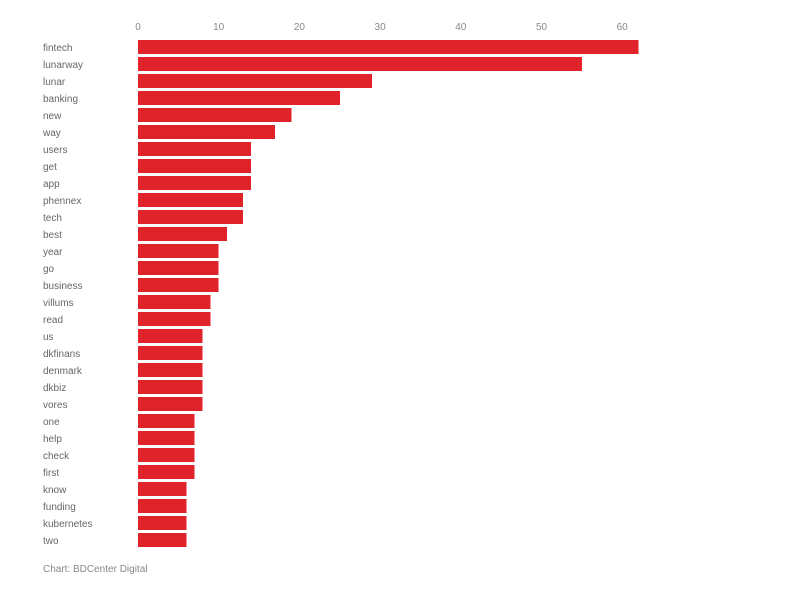 The height and width of the screenshot is (600, 800). I want to click on category-label: villums, so click(58, 303).